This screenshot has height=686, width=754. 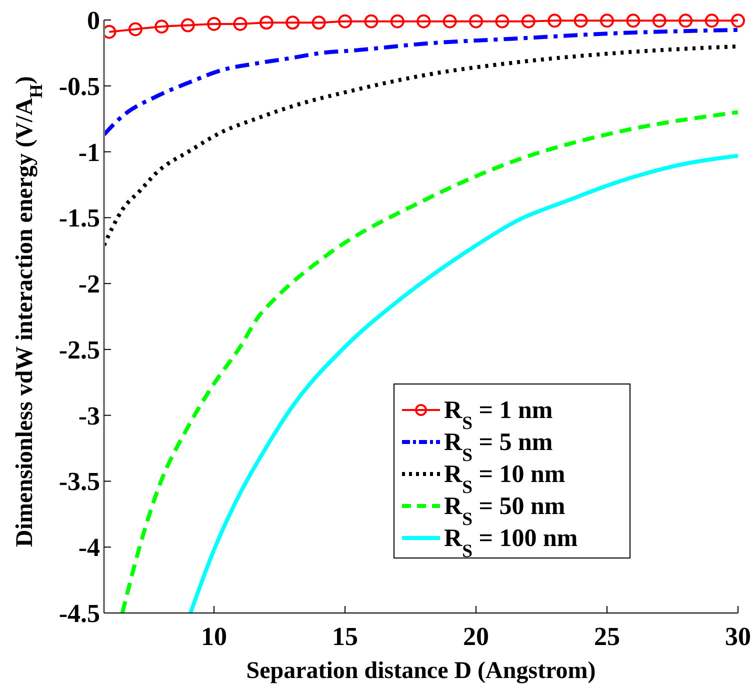 I want to click on x-tick-label: 30, so click(x=738, y=636).